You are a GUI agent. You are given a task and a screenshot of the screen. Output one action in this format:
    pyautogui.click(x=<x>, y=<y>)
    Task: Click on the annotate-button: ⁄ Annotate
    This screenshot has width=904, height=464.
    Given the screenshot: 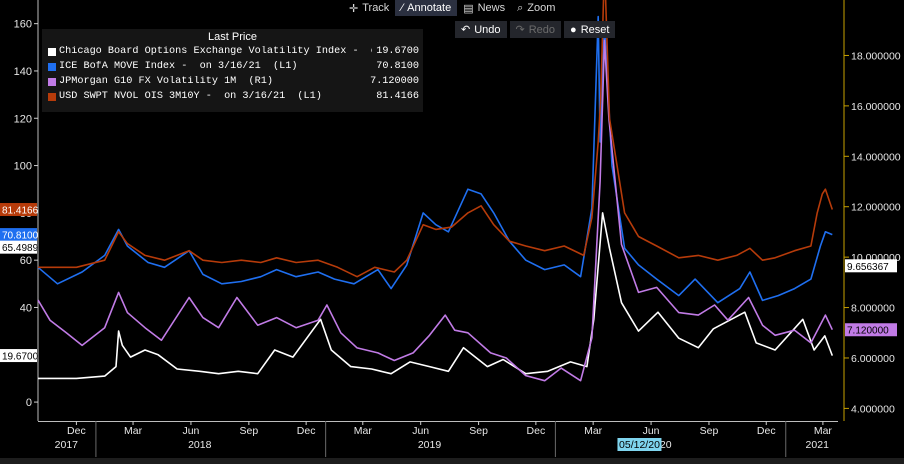 What is the action you would take?
    pyautogui.click(x=426, y=8)
    